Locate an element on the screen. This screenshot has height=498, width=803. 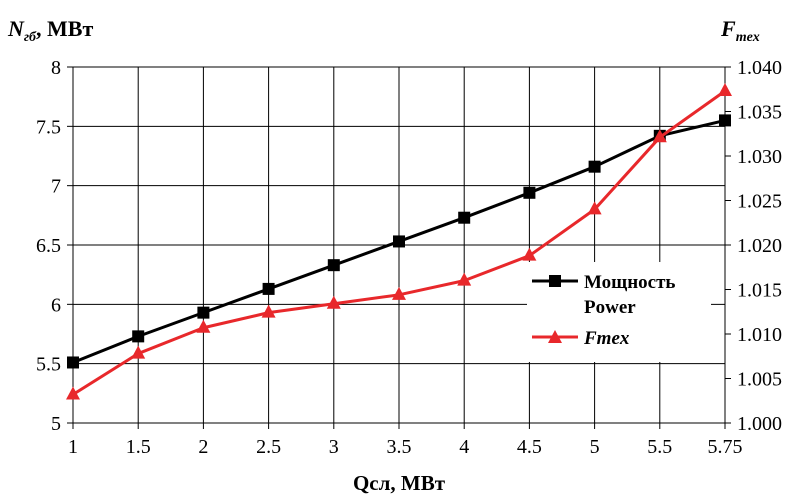
y-right-tick-label: 1.005 is located at coordinates (759, 380).